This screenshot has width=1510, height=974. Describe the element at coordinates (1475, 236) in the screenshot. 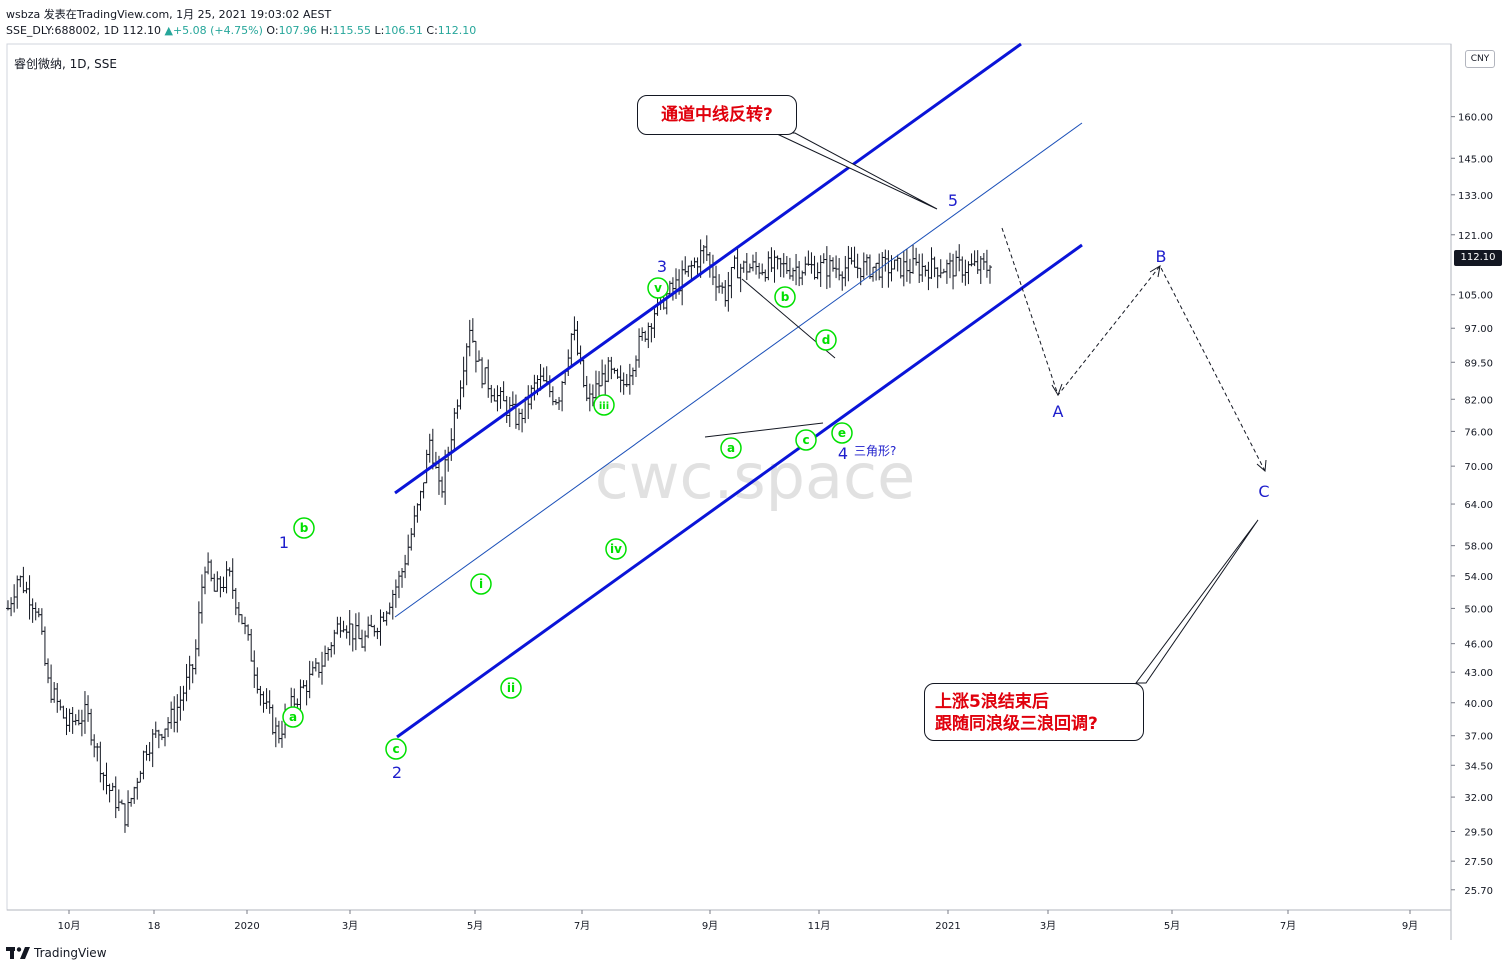

I see `y-tick-label: 121.00` at that location.